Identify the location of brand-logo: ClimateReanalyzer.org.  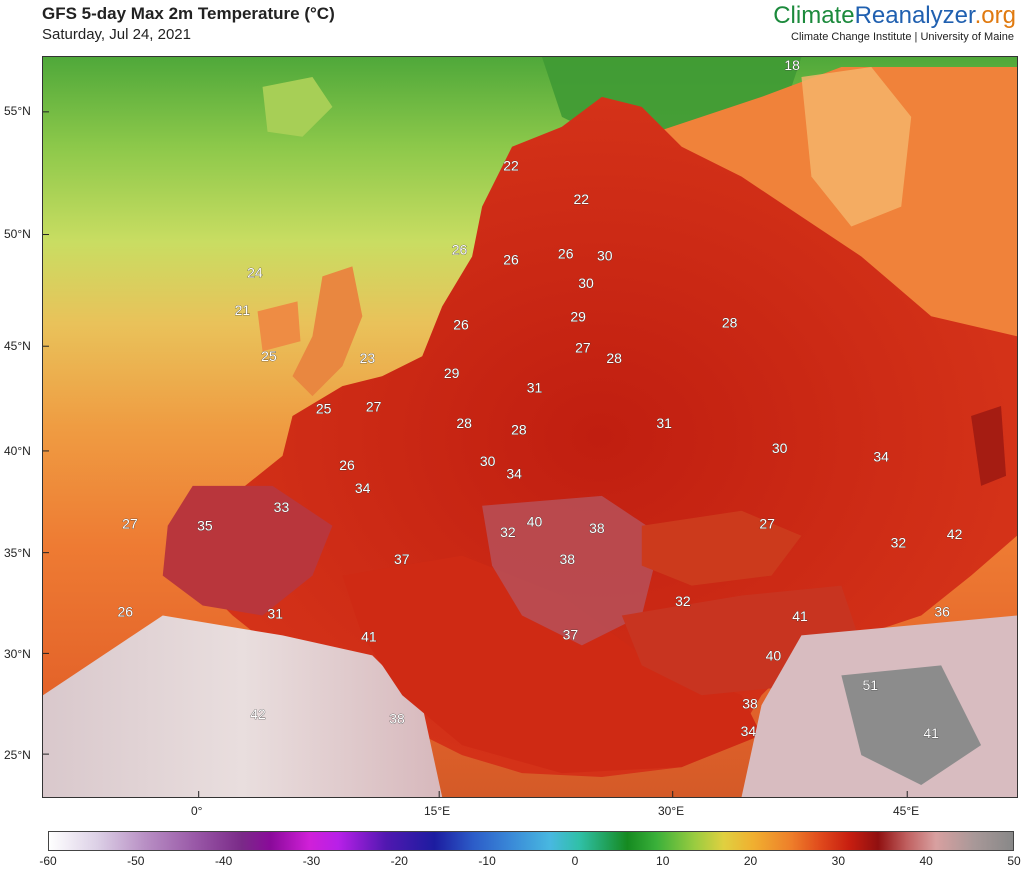
(894, 16).